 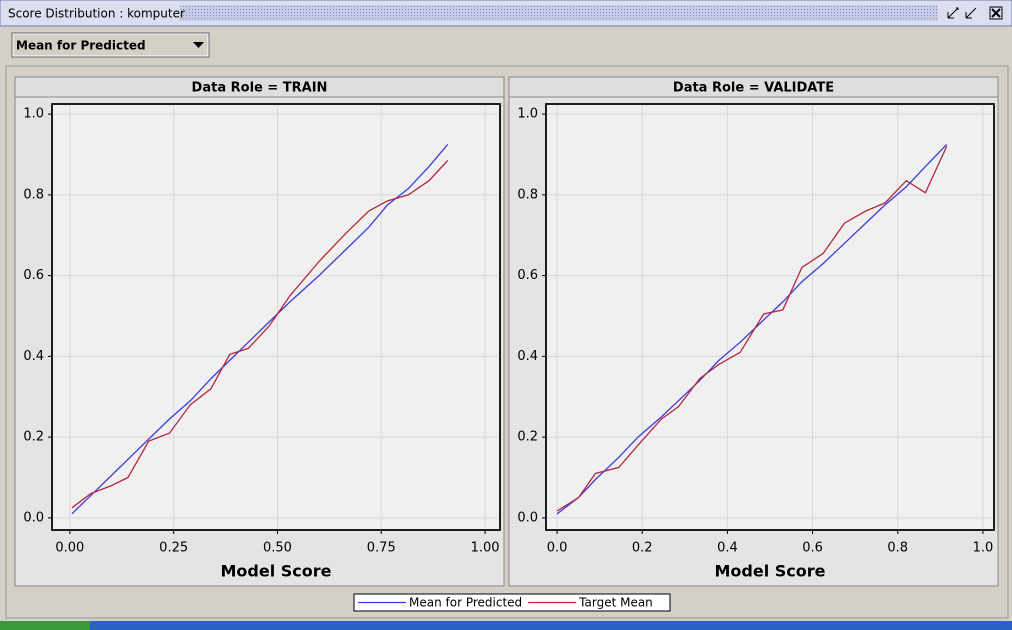 What do you see at coordinates (465, 603) in the screenshot?
I see `legend-label: Mean for Predicted` at bounding box center [465, 603].